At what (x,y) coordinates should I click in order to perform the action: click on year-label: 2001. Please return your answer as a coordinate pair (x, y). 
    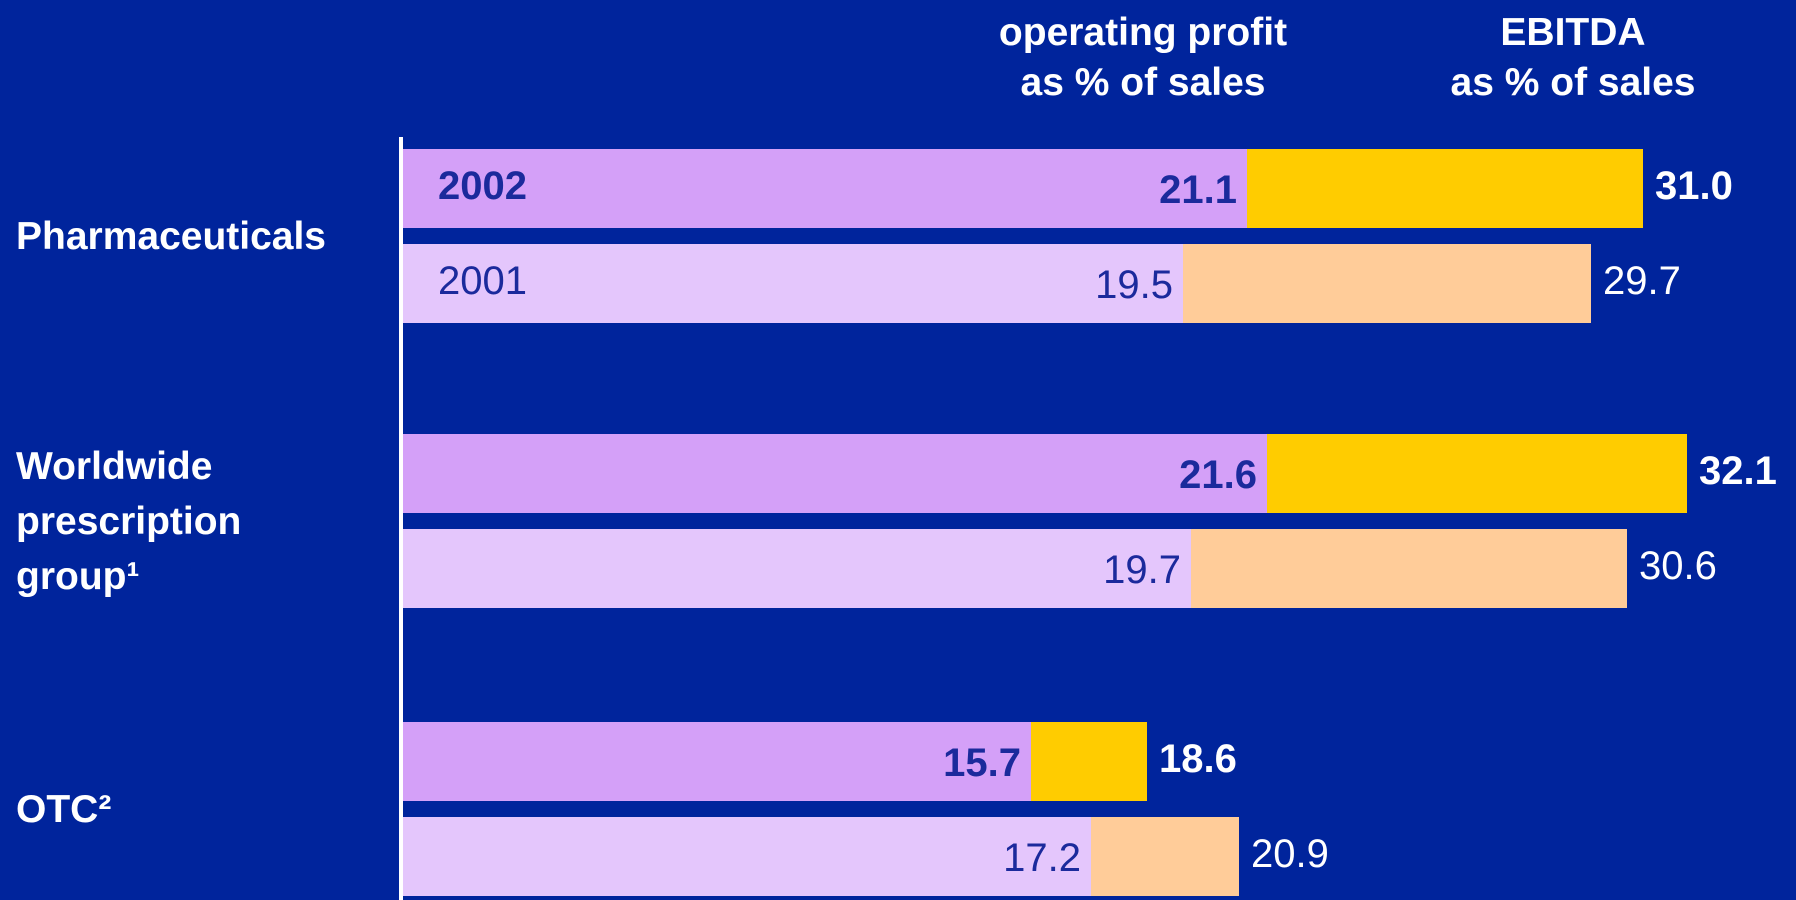
    Looking at the image, I should click on (482, 281).